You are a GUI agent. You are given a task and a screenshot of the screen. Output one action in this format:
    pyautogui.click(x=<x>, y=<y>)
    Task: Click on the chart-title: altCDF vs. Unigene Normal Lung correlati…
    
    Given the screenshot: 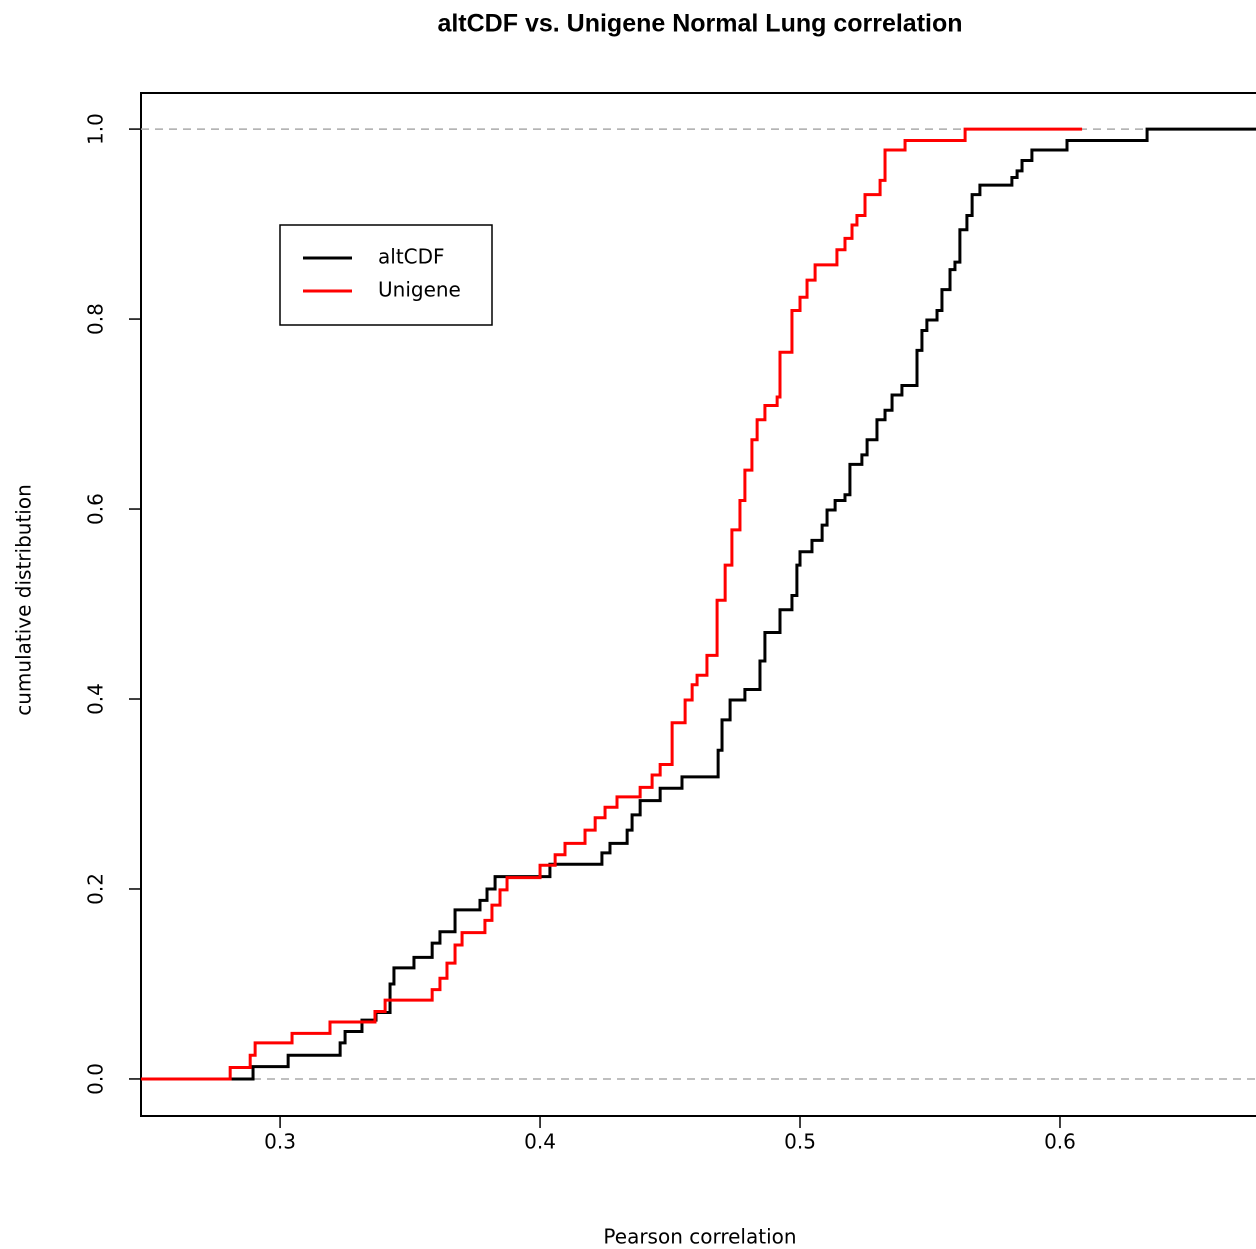 What is the action you would take?
    pyautogui.click(x=699, y=24)
    